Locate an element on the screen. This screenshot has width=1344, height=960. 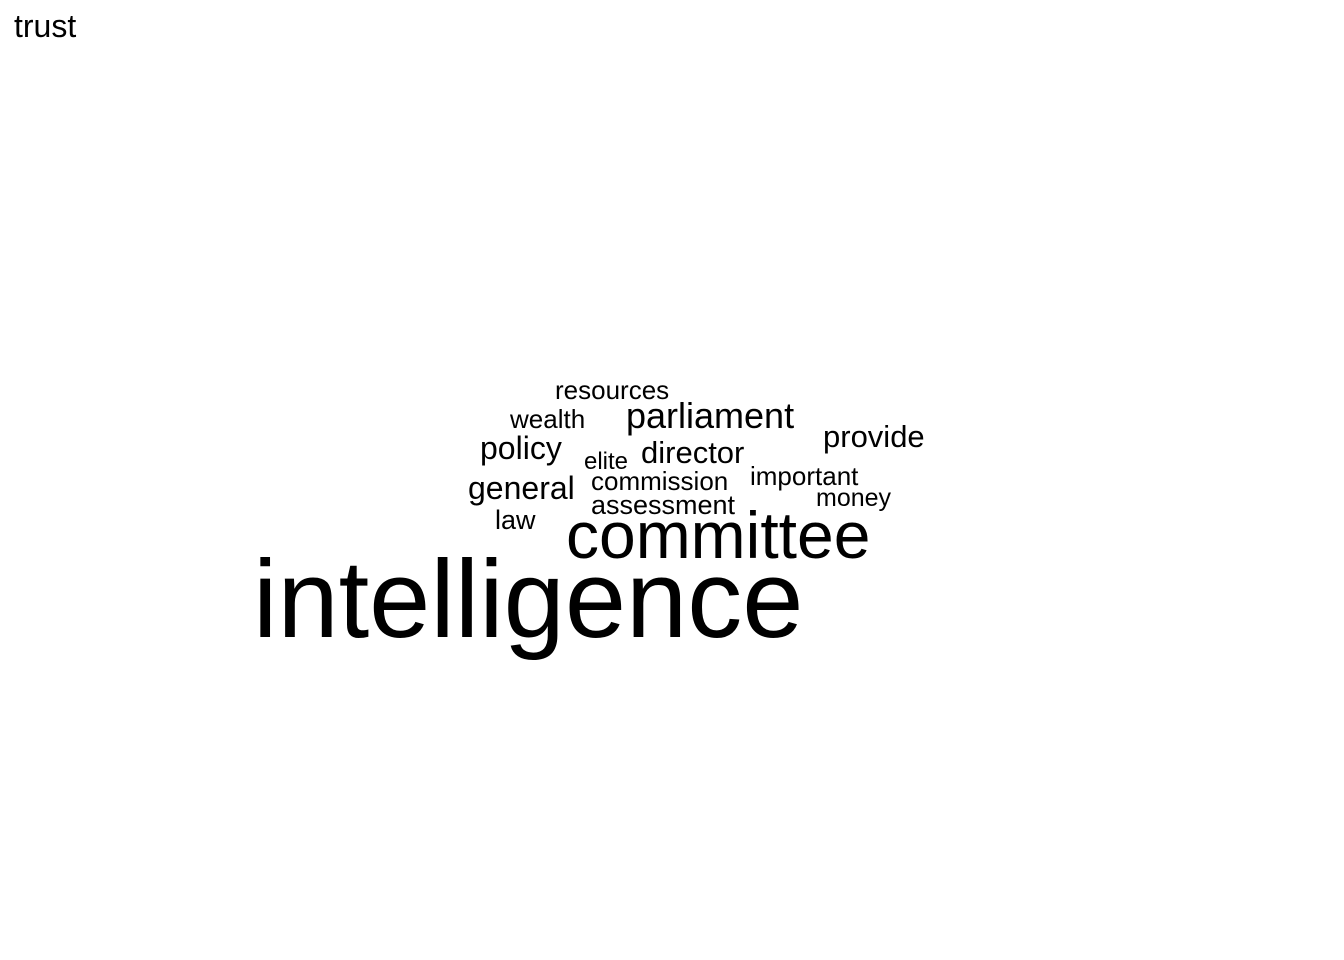
word-commission: commission is located at coordinates (660, 481).